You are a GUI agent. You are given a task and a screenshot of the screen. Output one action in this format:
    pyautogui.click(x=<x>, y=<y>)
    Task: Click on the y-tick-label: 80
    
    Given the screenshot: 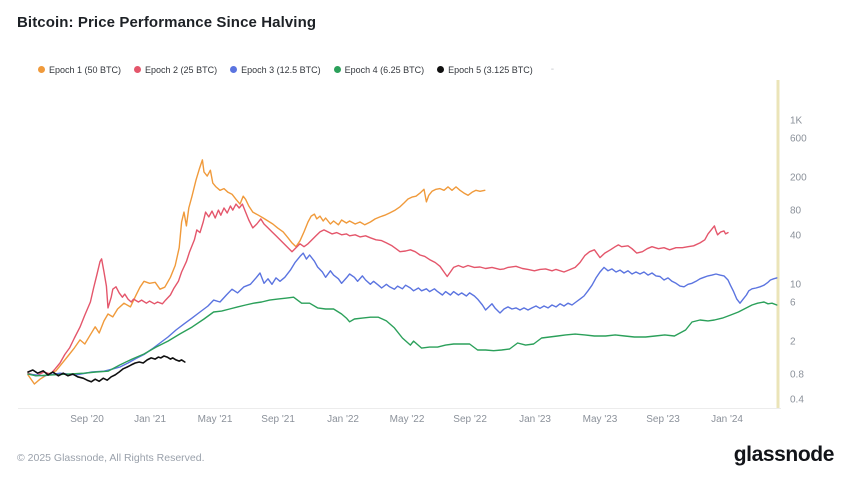 What is the action you would take?
    pyautogui.click(x=796, y=211)
    